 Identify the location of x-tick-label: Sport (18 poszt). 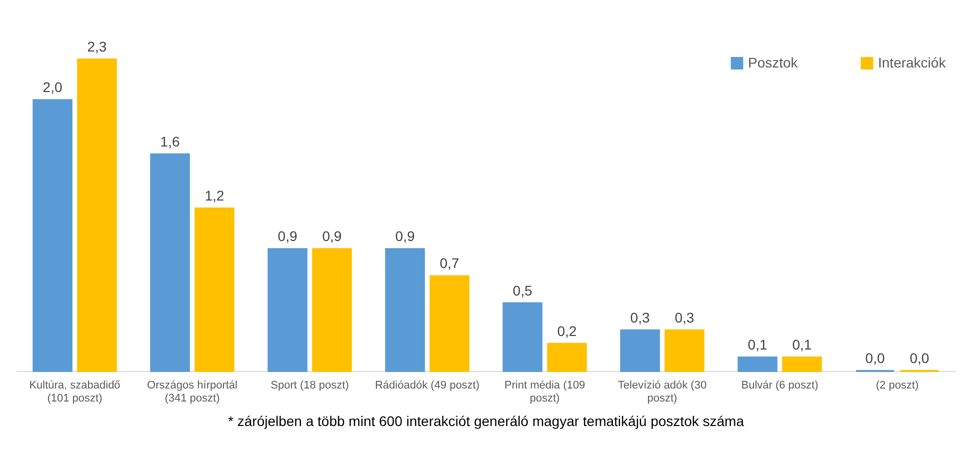
(309, 386).